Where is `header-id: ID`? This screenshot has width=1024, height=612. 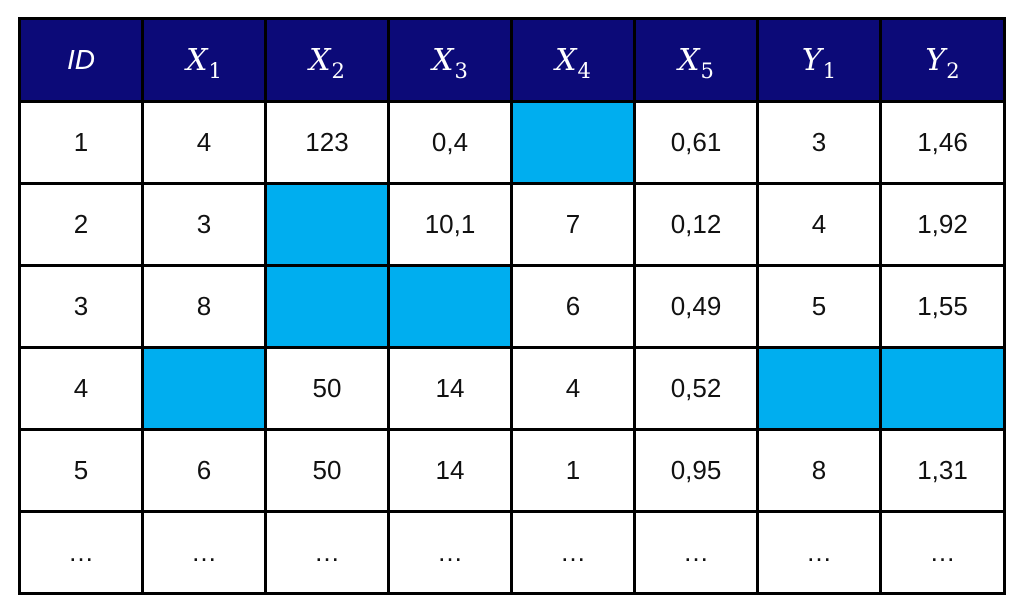 header-id: ID is located at coordinates (81, 60).